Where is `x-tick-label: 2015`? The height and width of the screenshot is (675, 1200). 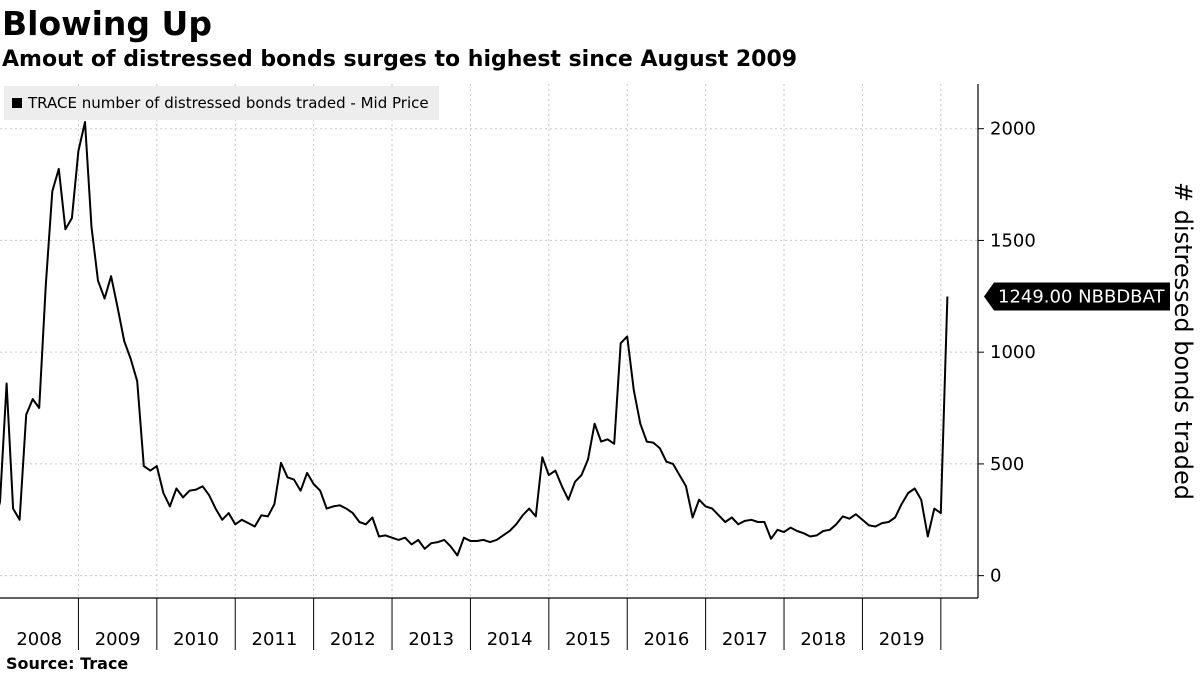 x-tick-label: 2015 is located at coordinates (588, 639).